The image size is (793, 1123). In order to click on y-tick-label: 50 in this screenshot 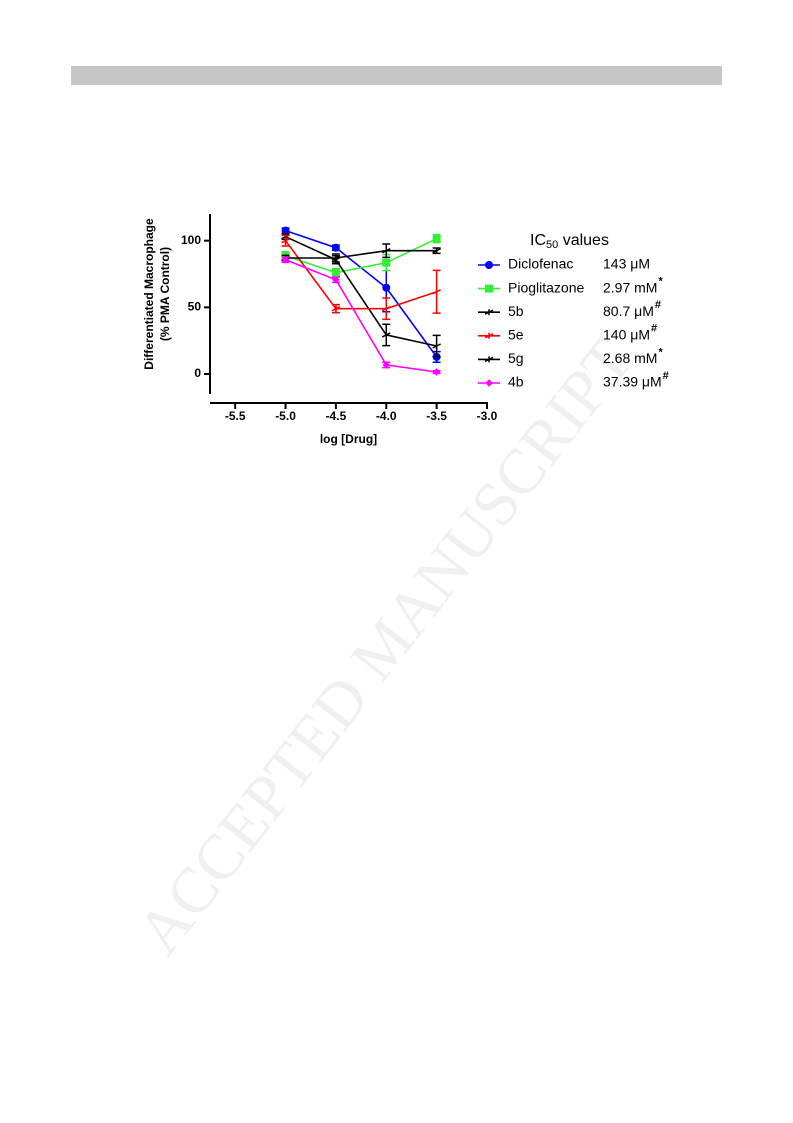, I will do `click(195, 307)`.